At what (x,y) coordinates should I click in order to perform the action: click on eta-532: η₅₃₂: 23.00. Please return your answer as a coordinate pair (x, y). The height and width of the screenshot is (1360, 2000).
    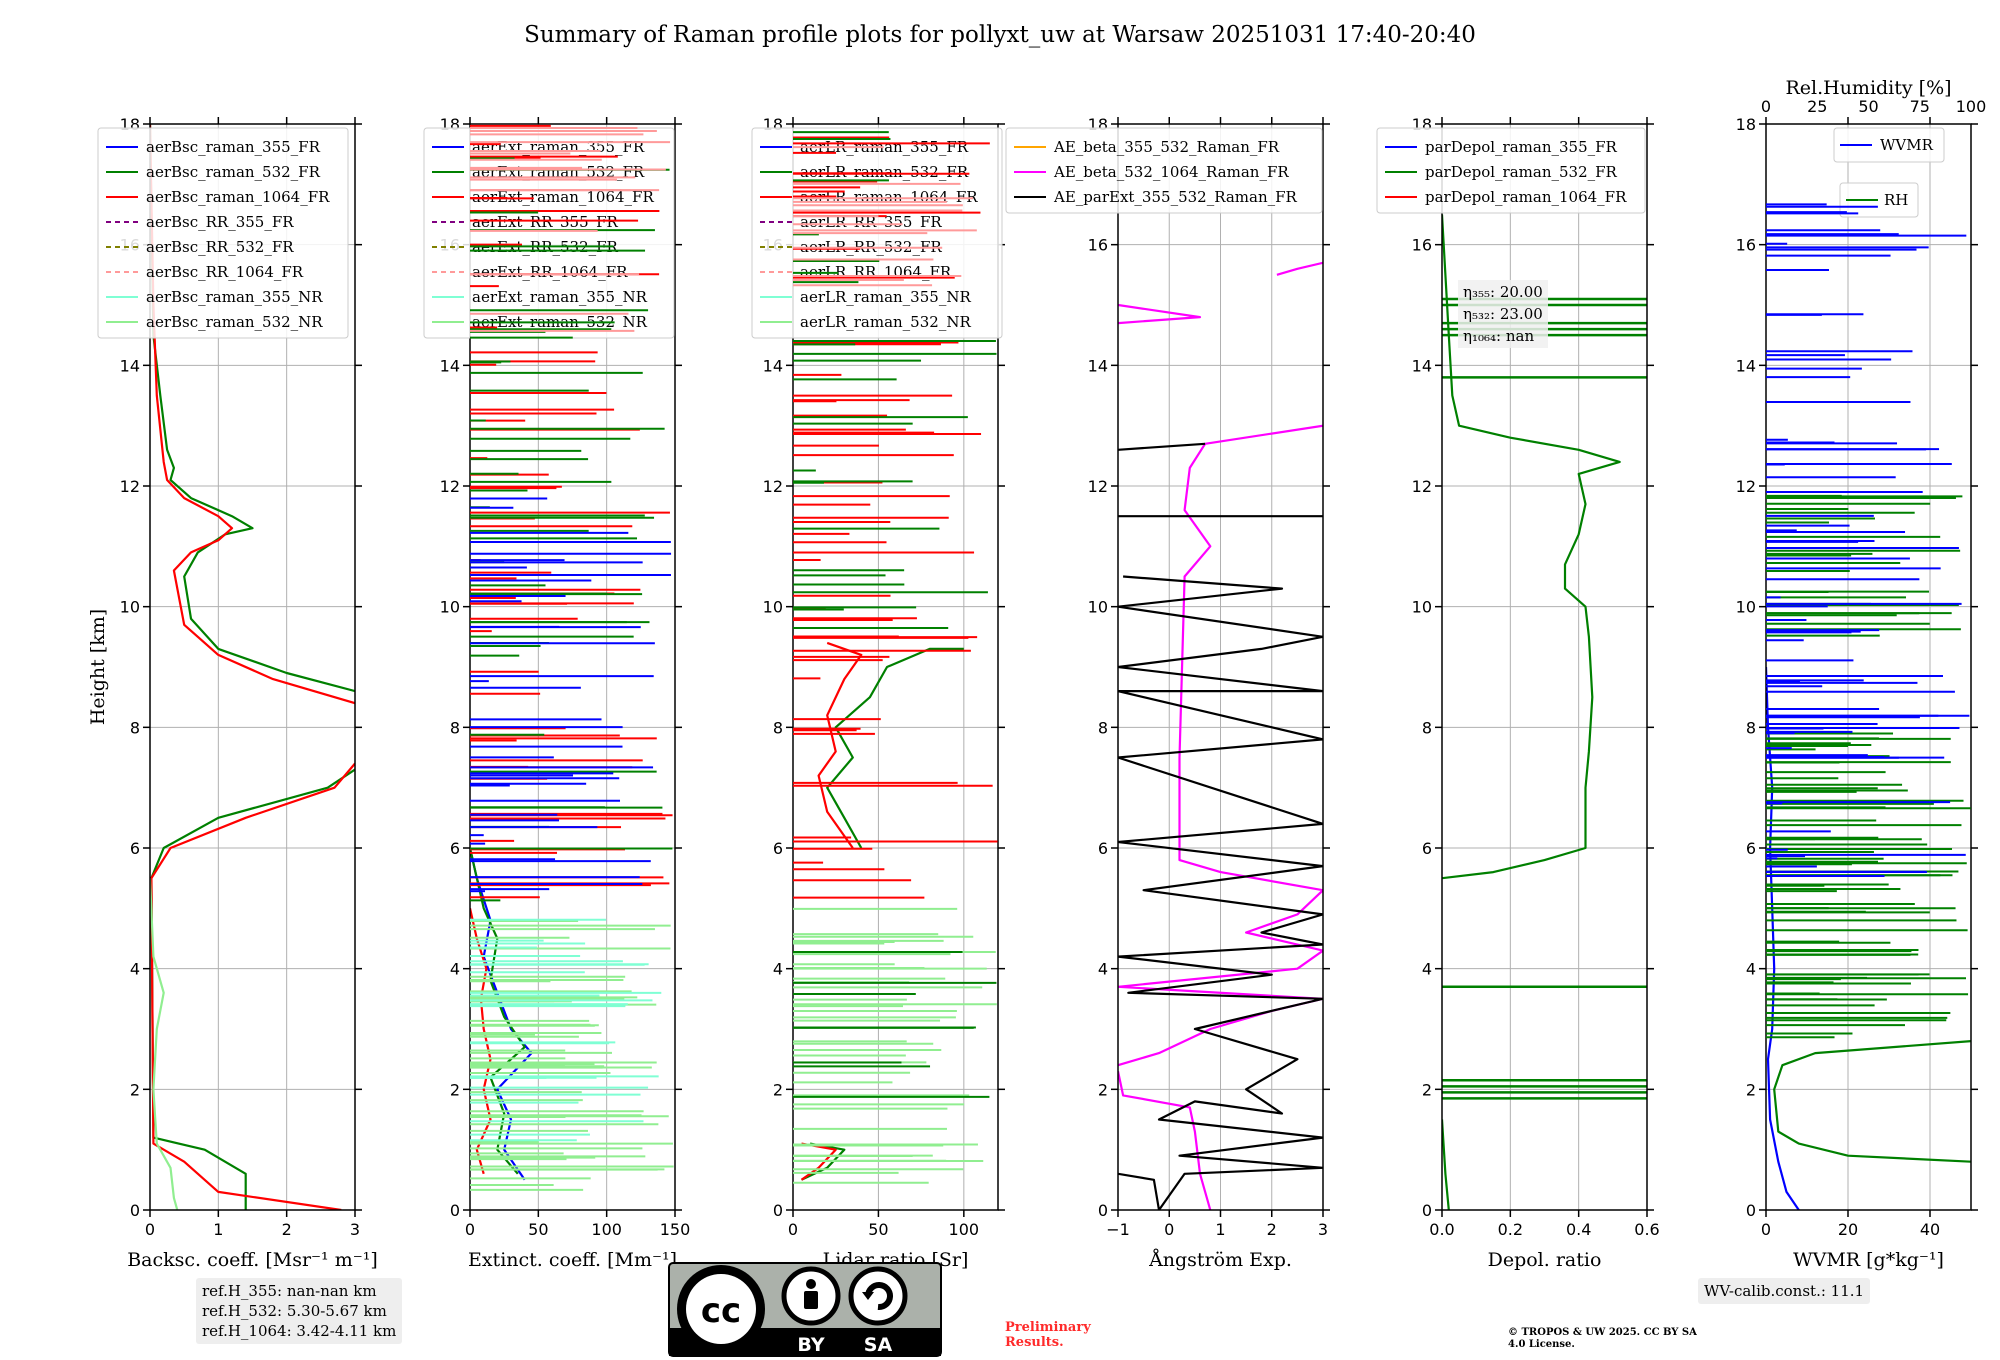
    Looking at the image, I should click on (1503, 314).